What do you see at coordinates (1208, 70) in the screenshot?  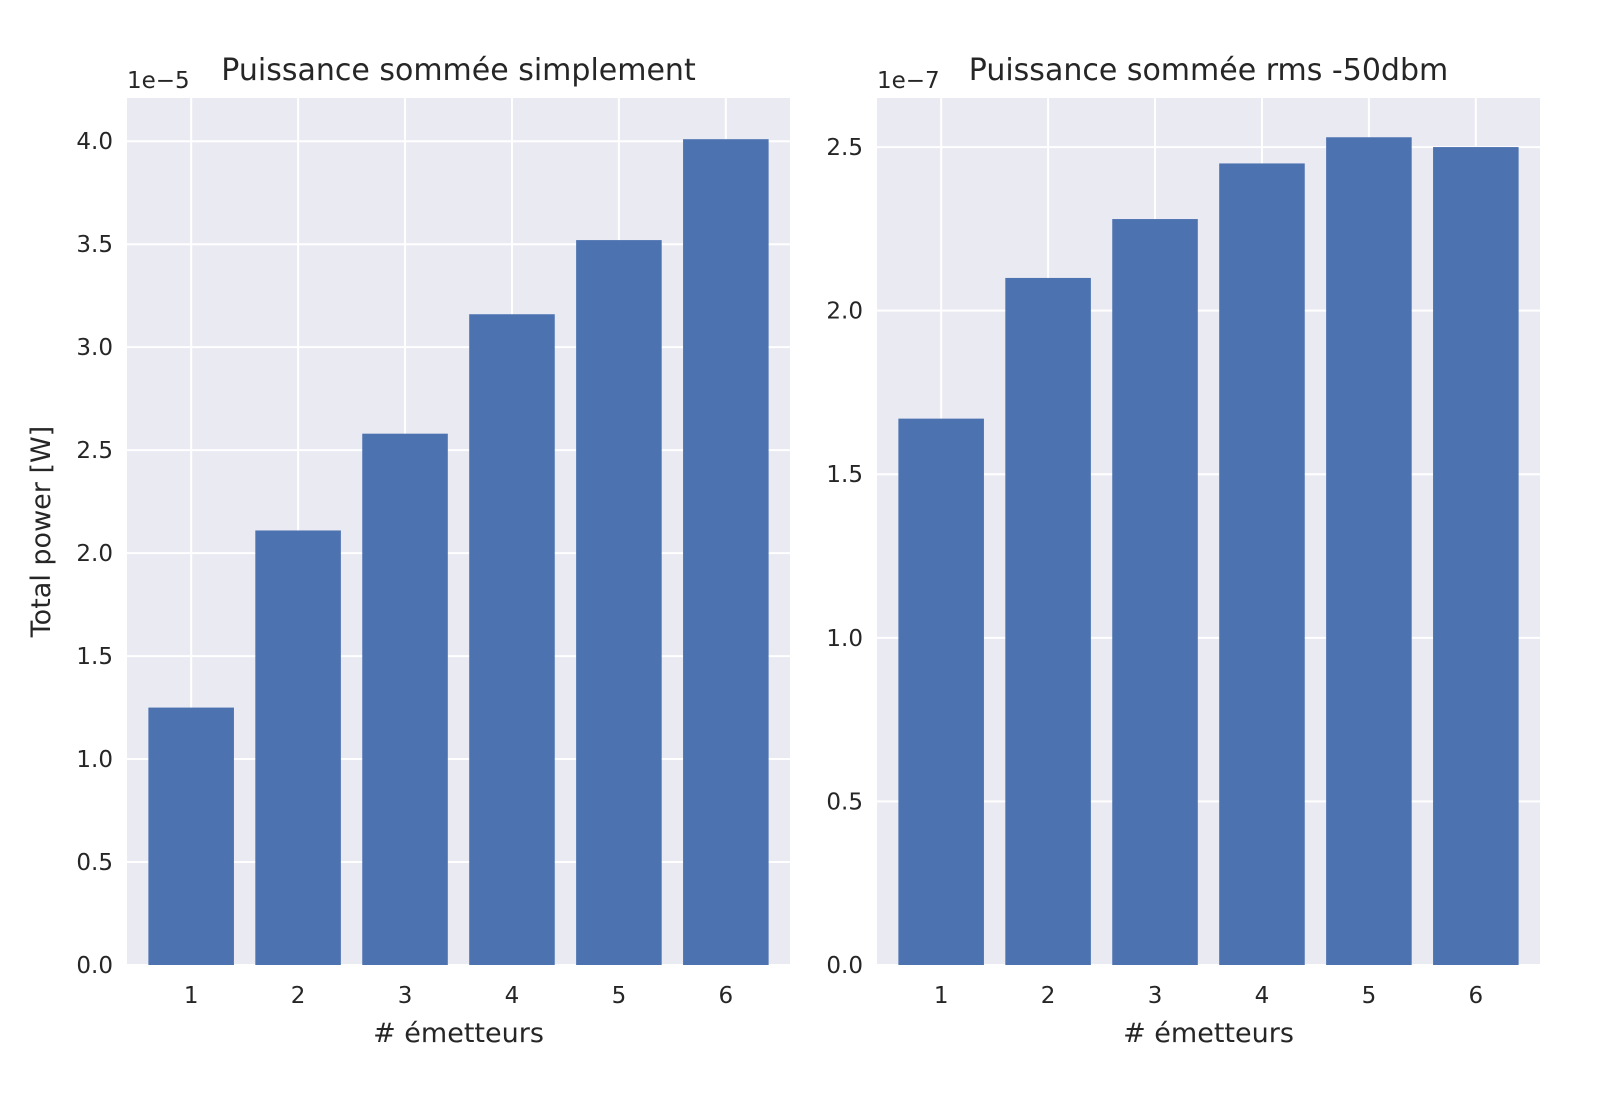 I see `chart-title: Puissance sommée rms -50dbm` at bounding box center [1208, 70].